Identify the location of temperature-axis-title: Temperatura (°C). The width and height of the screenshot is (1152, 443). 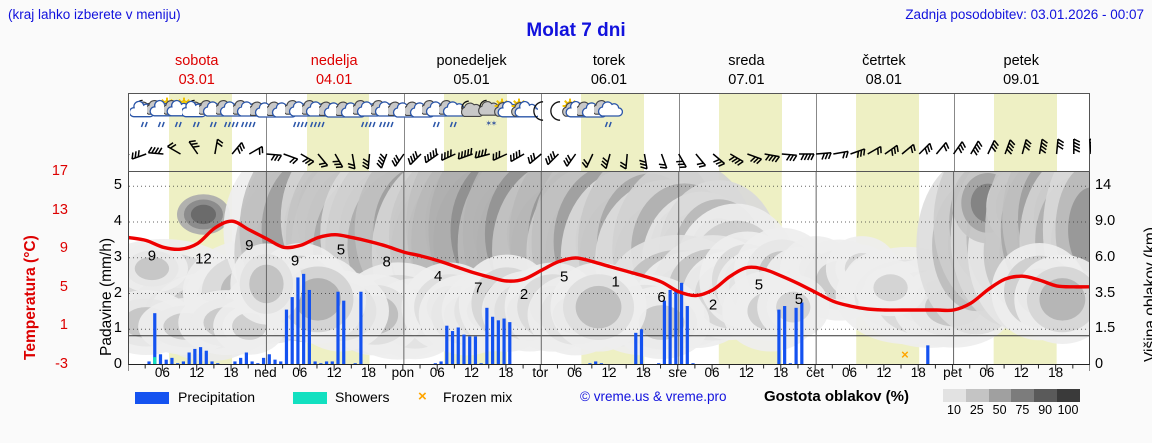
(30, 297).